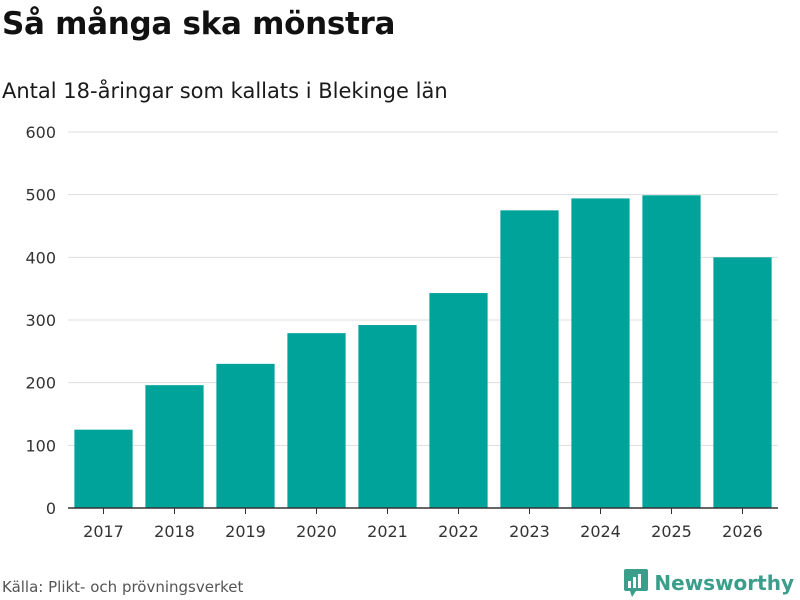 This screenshot has height=600, width=800. I want to click on y-tick-label-400: 400, so click(40, 257).